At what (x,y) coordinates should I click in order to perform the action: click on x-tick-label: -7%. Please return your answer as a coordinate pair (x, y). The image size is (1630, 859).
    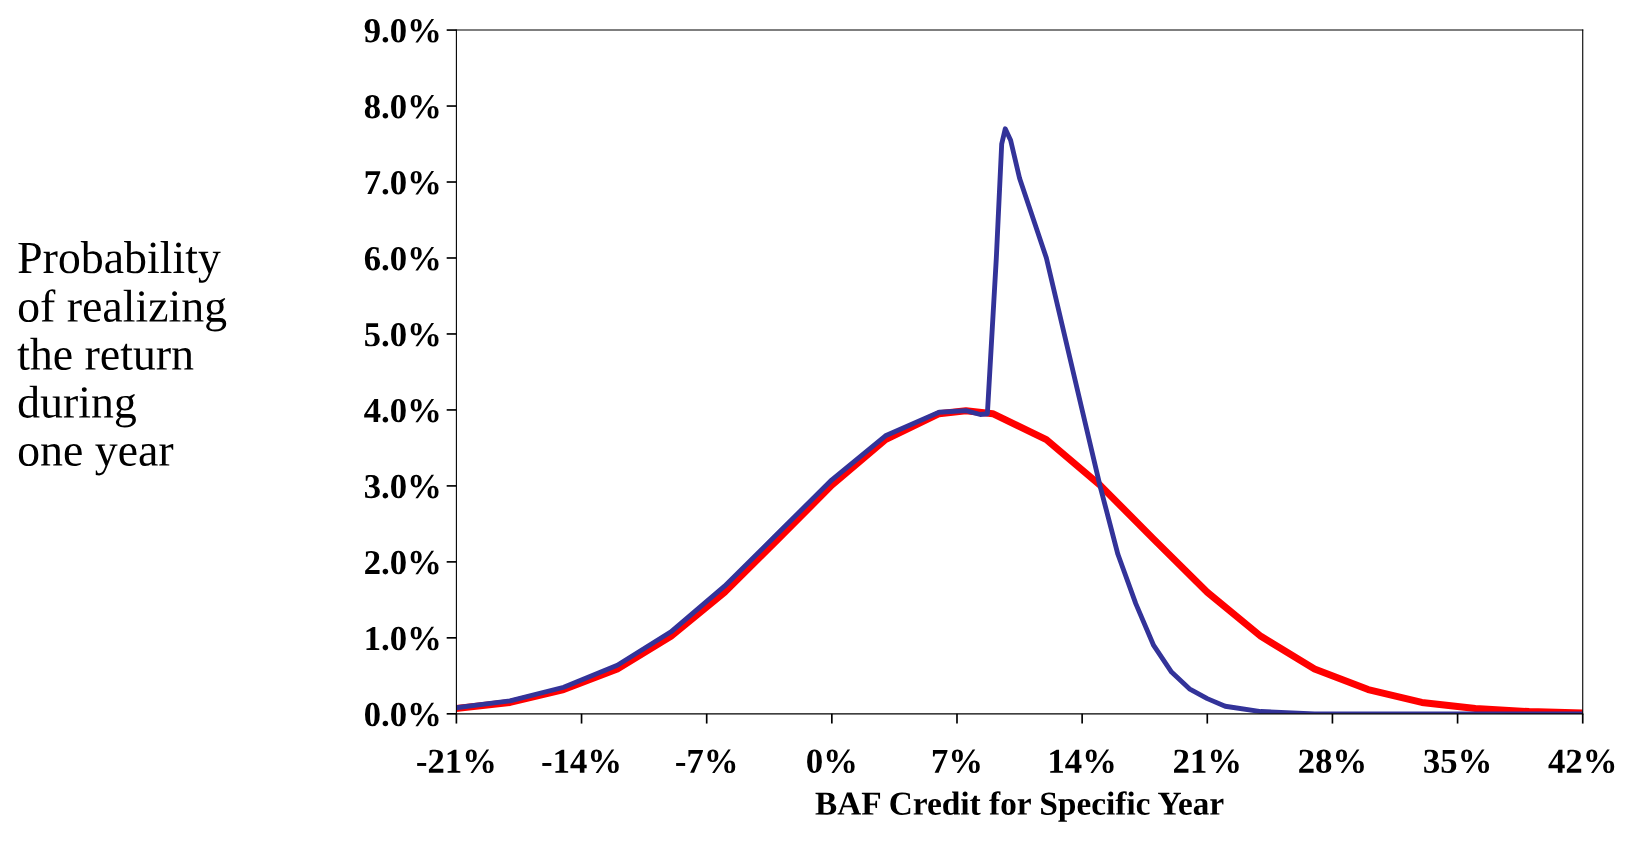
    Looking at the image, I should click on (706, 761).